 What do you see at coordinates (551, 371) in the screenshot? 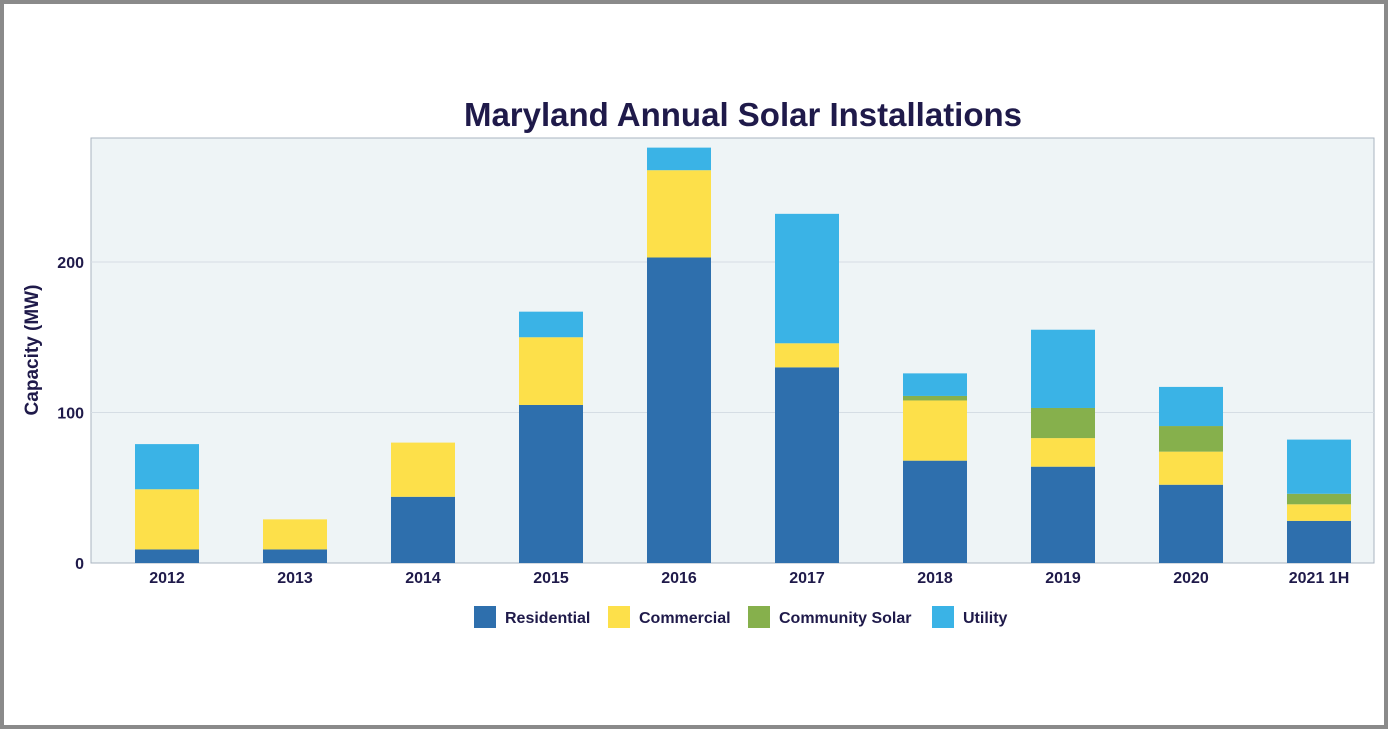
I see `bar-commercial-2015` at bounding box center [551, 371].